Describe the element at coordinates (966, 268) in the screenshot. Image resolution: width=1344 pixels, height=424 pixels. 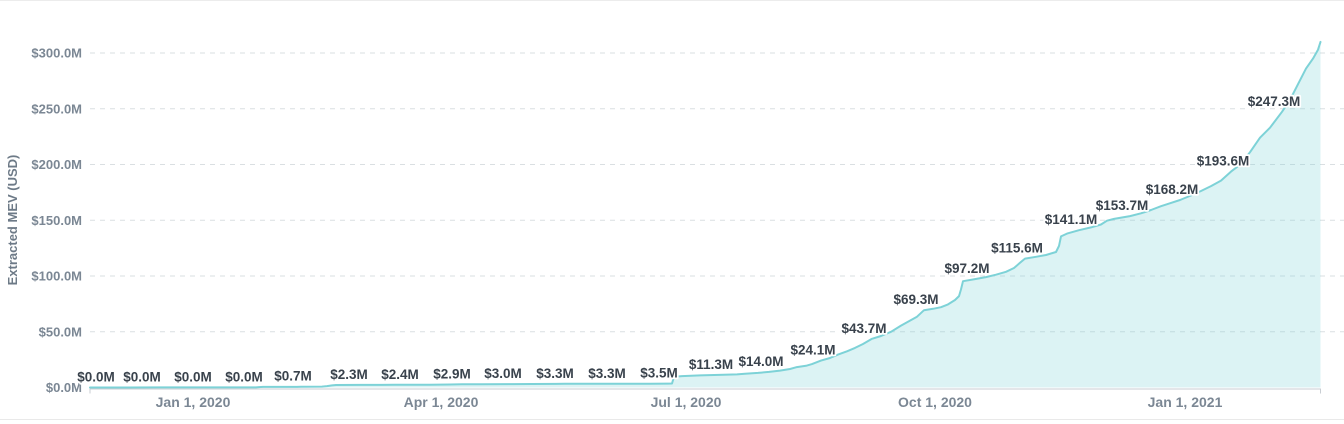
I see `data-label: $97.2M` at that location.